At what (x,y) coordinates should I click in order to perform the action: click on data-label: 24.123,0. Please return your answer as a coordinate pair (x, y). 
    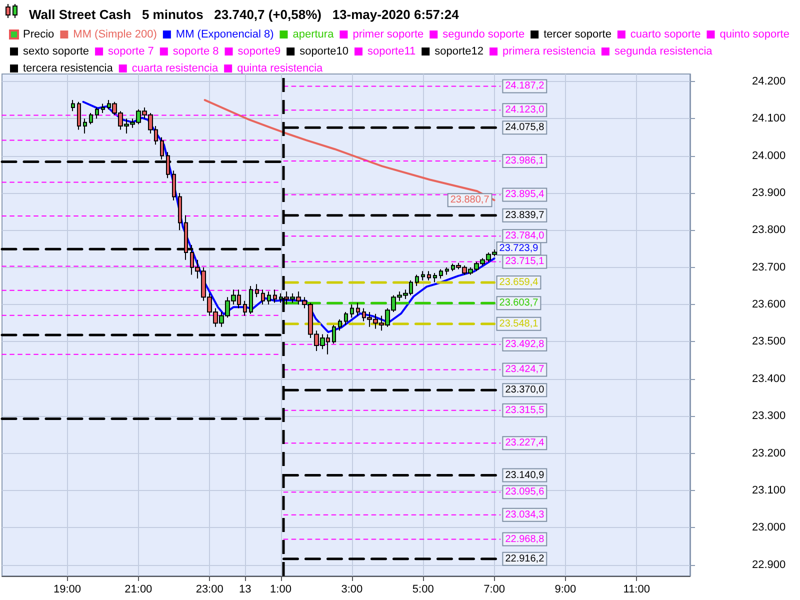
    Looking at the image, I should click on (525, 110).